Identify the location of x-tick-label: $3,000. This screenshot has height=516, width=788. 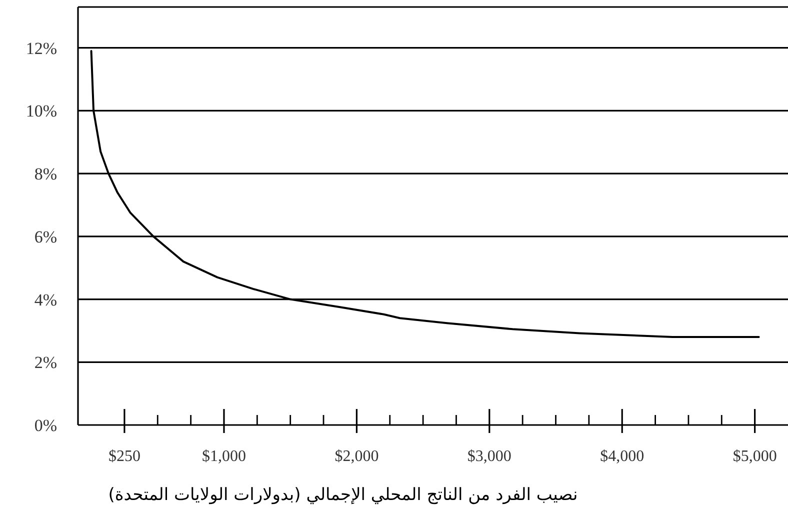
(489, 456).